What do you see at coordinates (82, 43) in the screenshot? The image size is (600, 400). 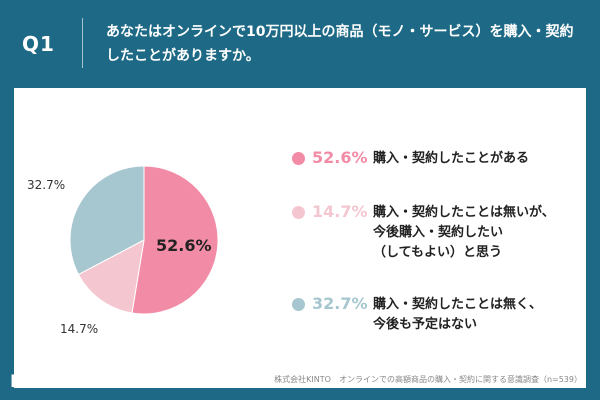 I see `header-divider` at bounding box center [82, 43].